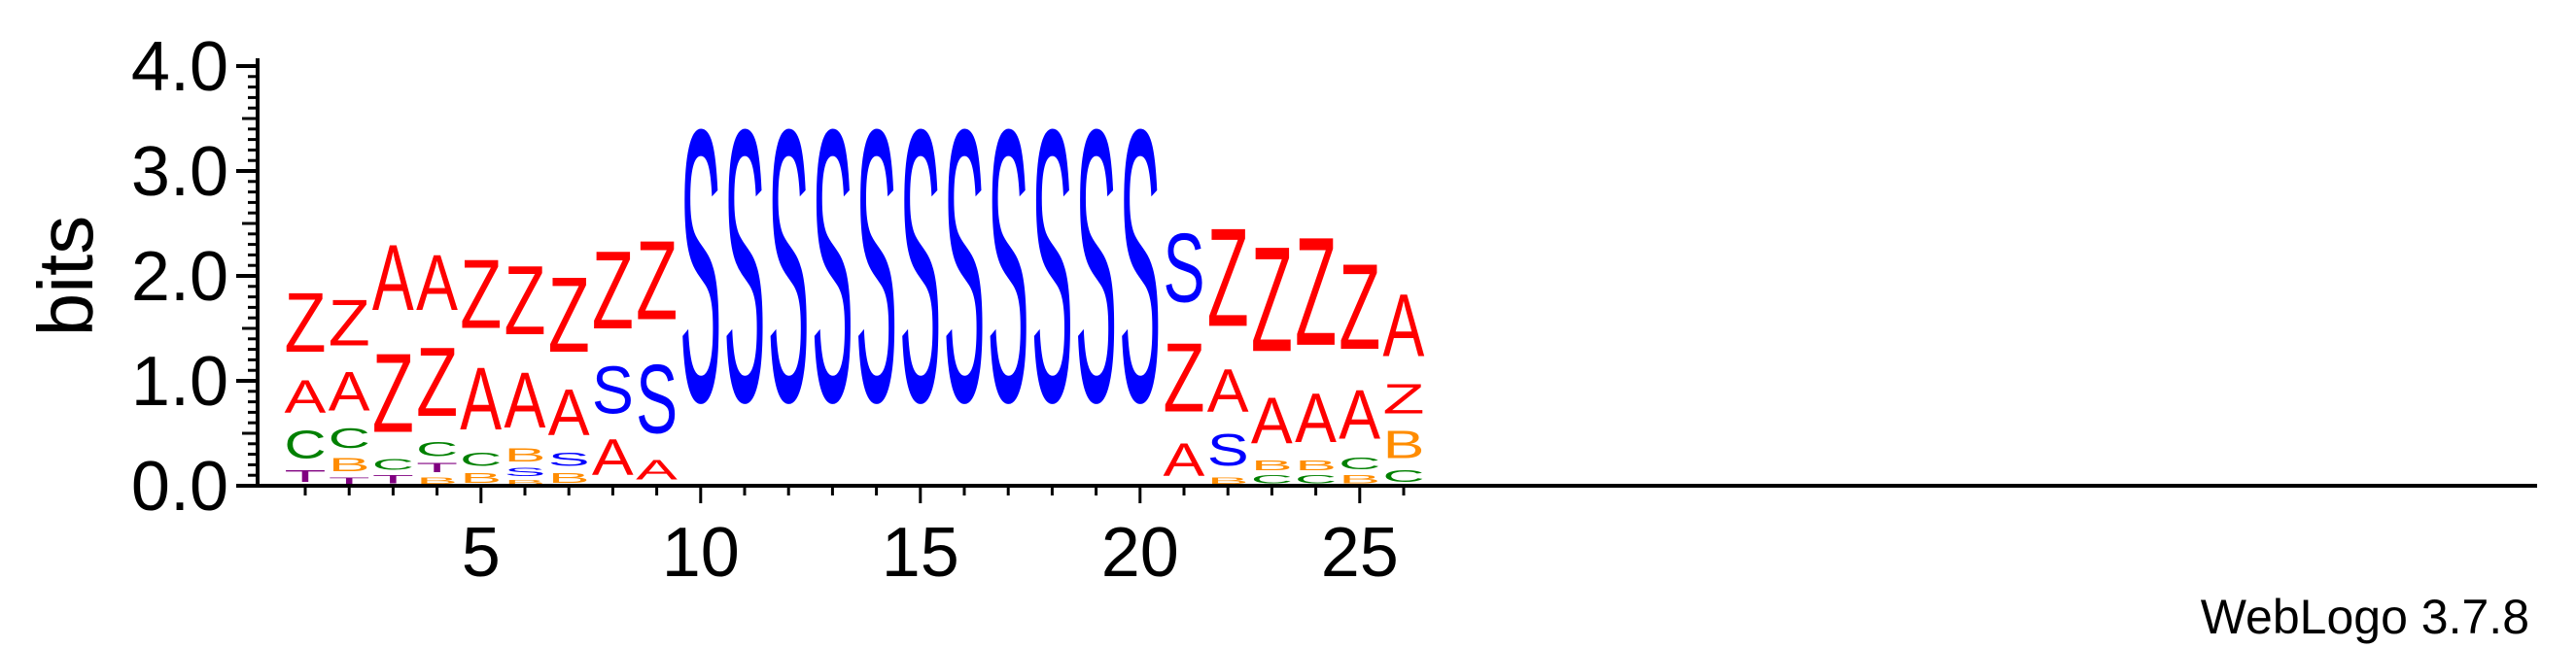 The width and height of the screenshot is (2576, 648). What do you see at coordinates (180, 67) in the screenshot?
I see `y-tick-label: 4.0` at bounding box center [180, 67].